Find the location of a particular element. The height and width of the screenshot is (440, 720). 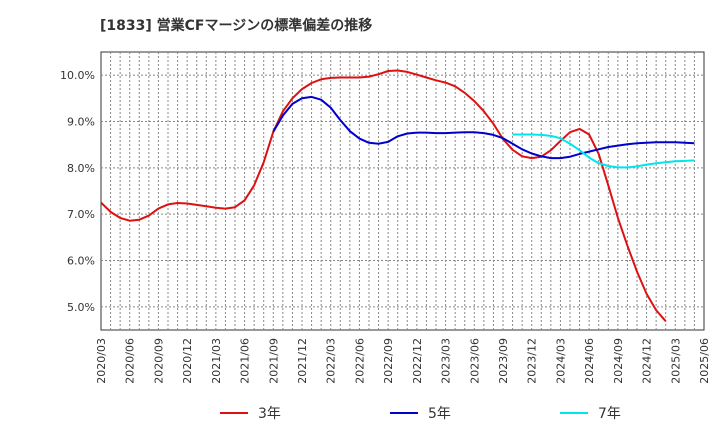

x-tick-label: 2020/06 is located at coordinates (130, 361).